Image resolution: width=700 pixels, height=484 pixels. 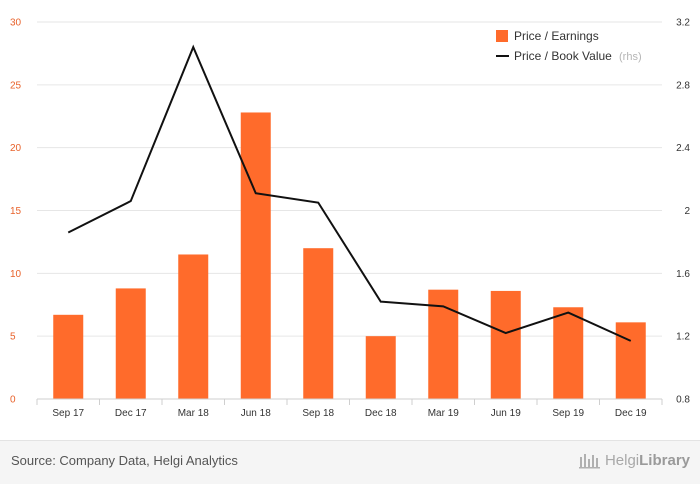 I want to click on x-tick-label: Dec 18, so click(x=381, y=413).